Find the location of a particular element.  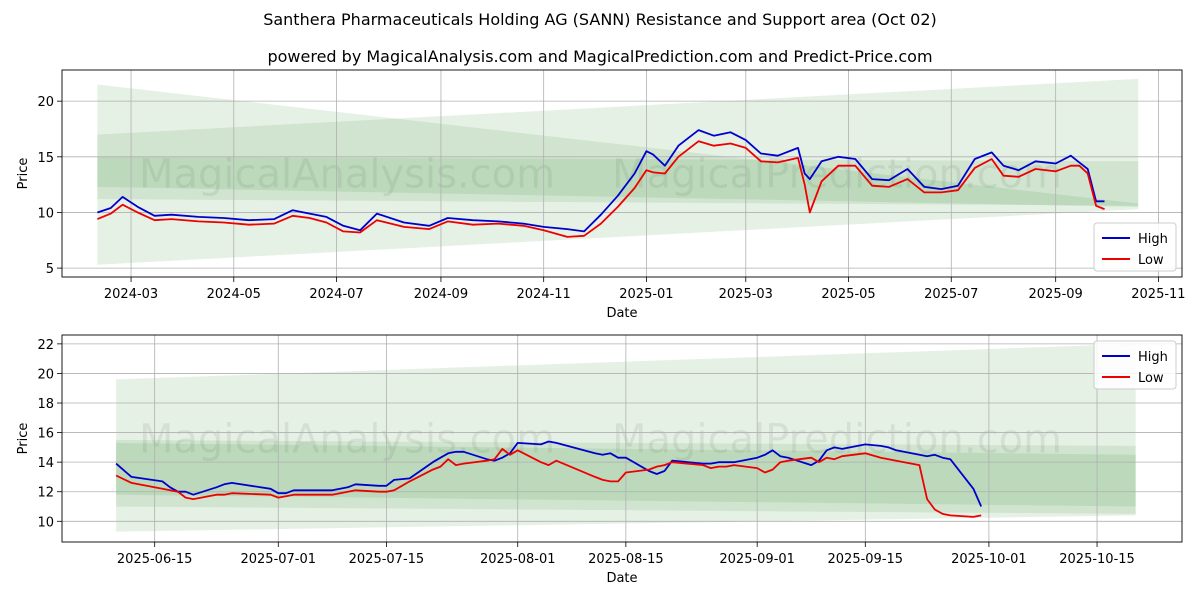

x-tick-label: 2025-09-01 is located at coordinates (757, 559).